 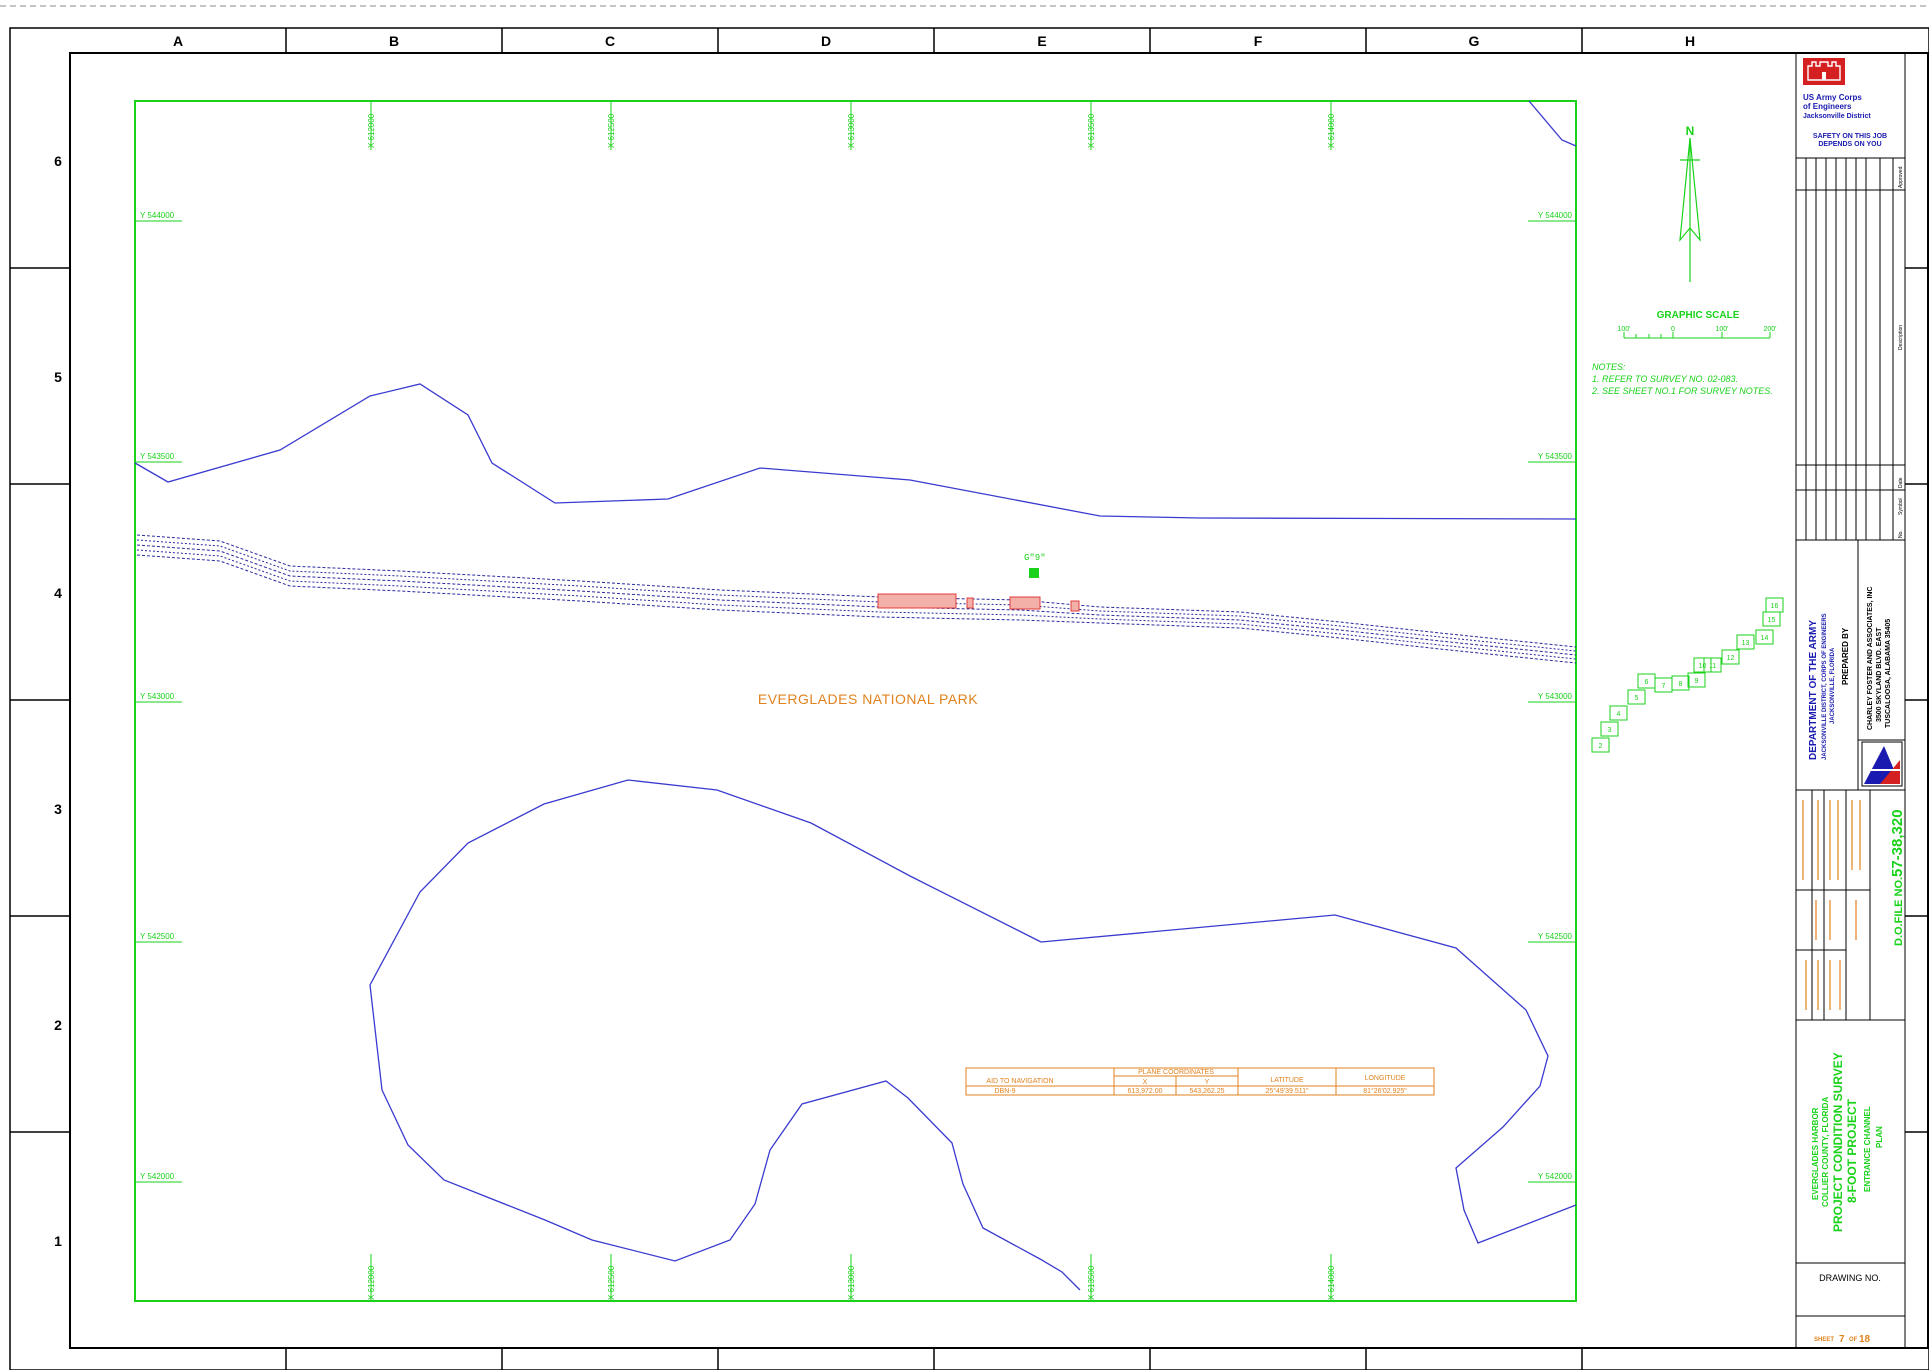 I want to click on coord-bottom-612000: X 612000, so click(x=371, y=1282).